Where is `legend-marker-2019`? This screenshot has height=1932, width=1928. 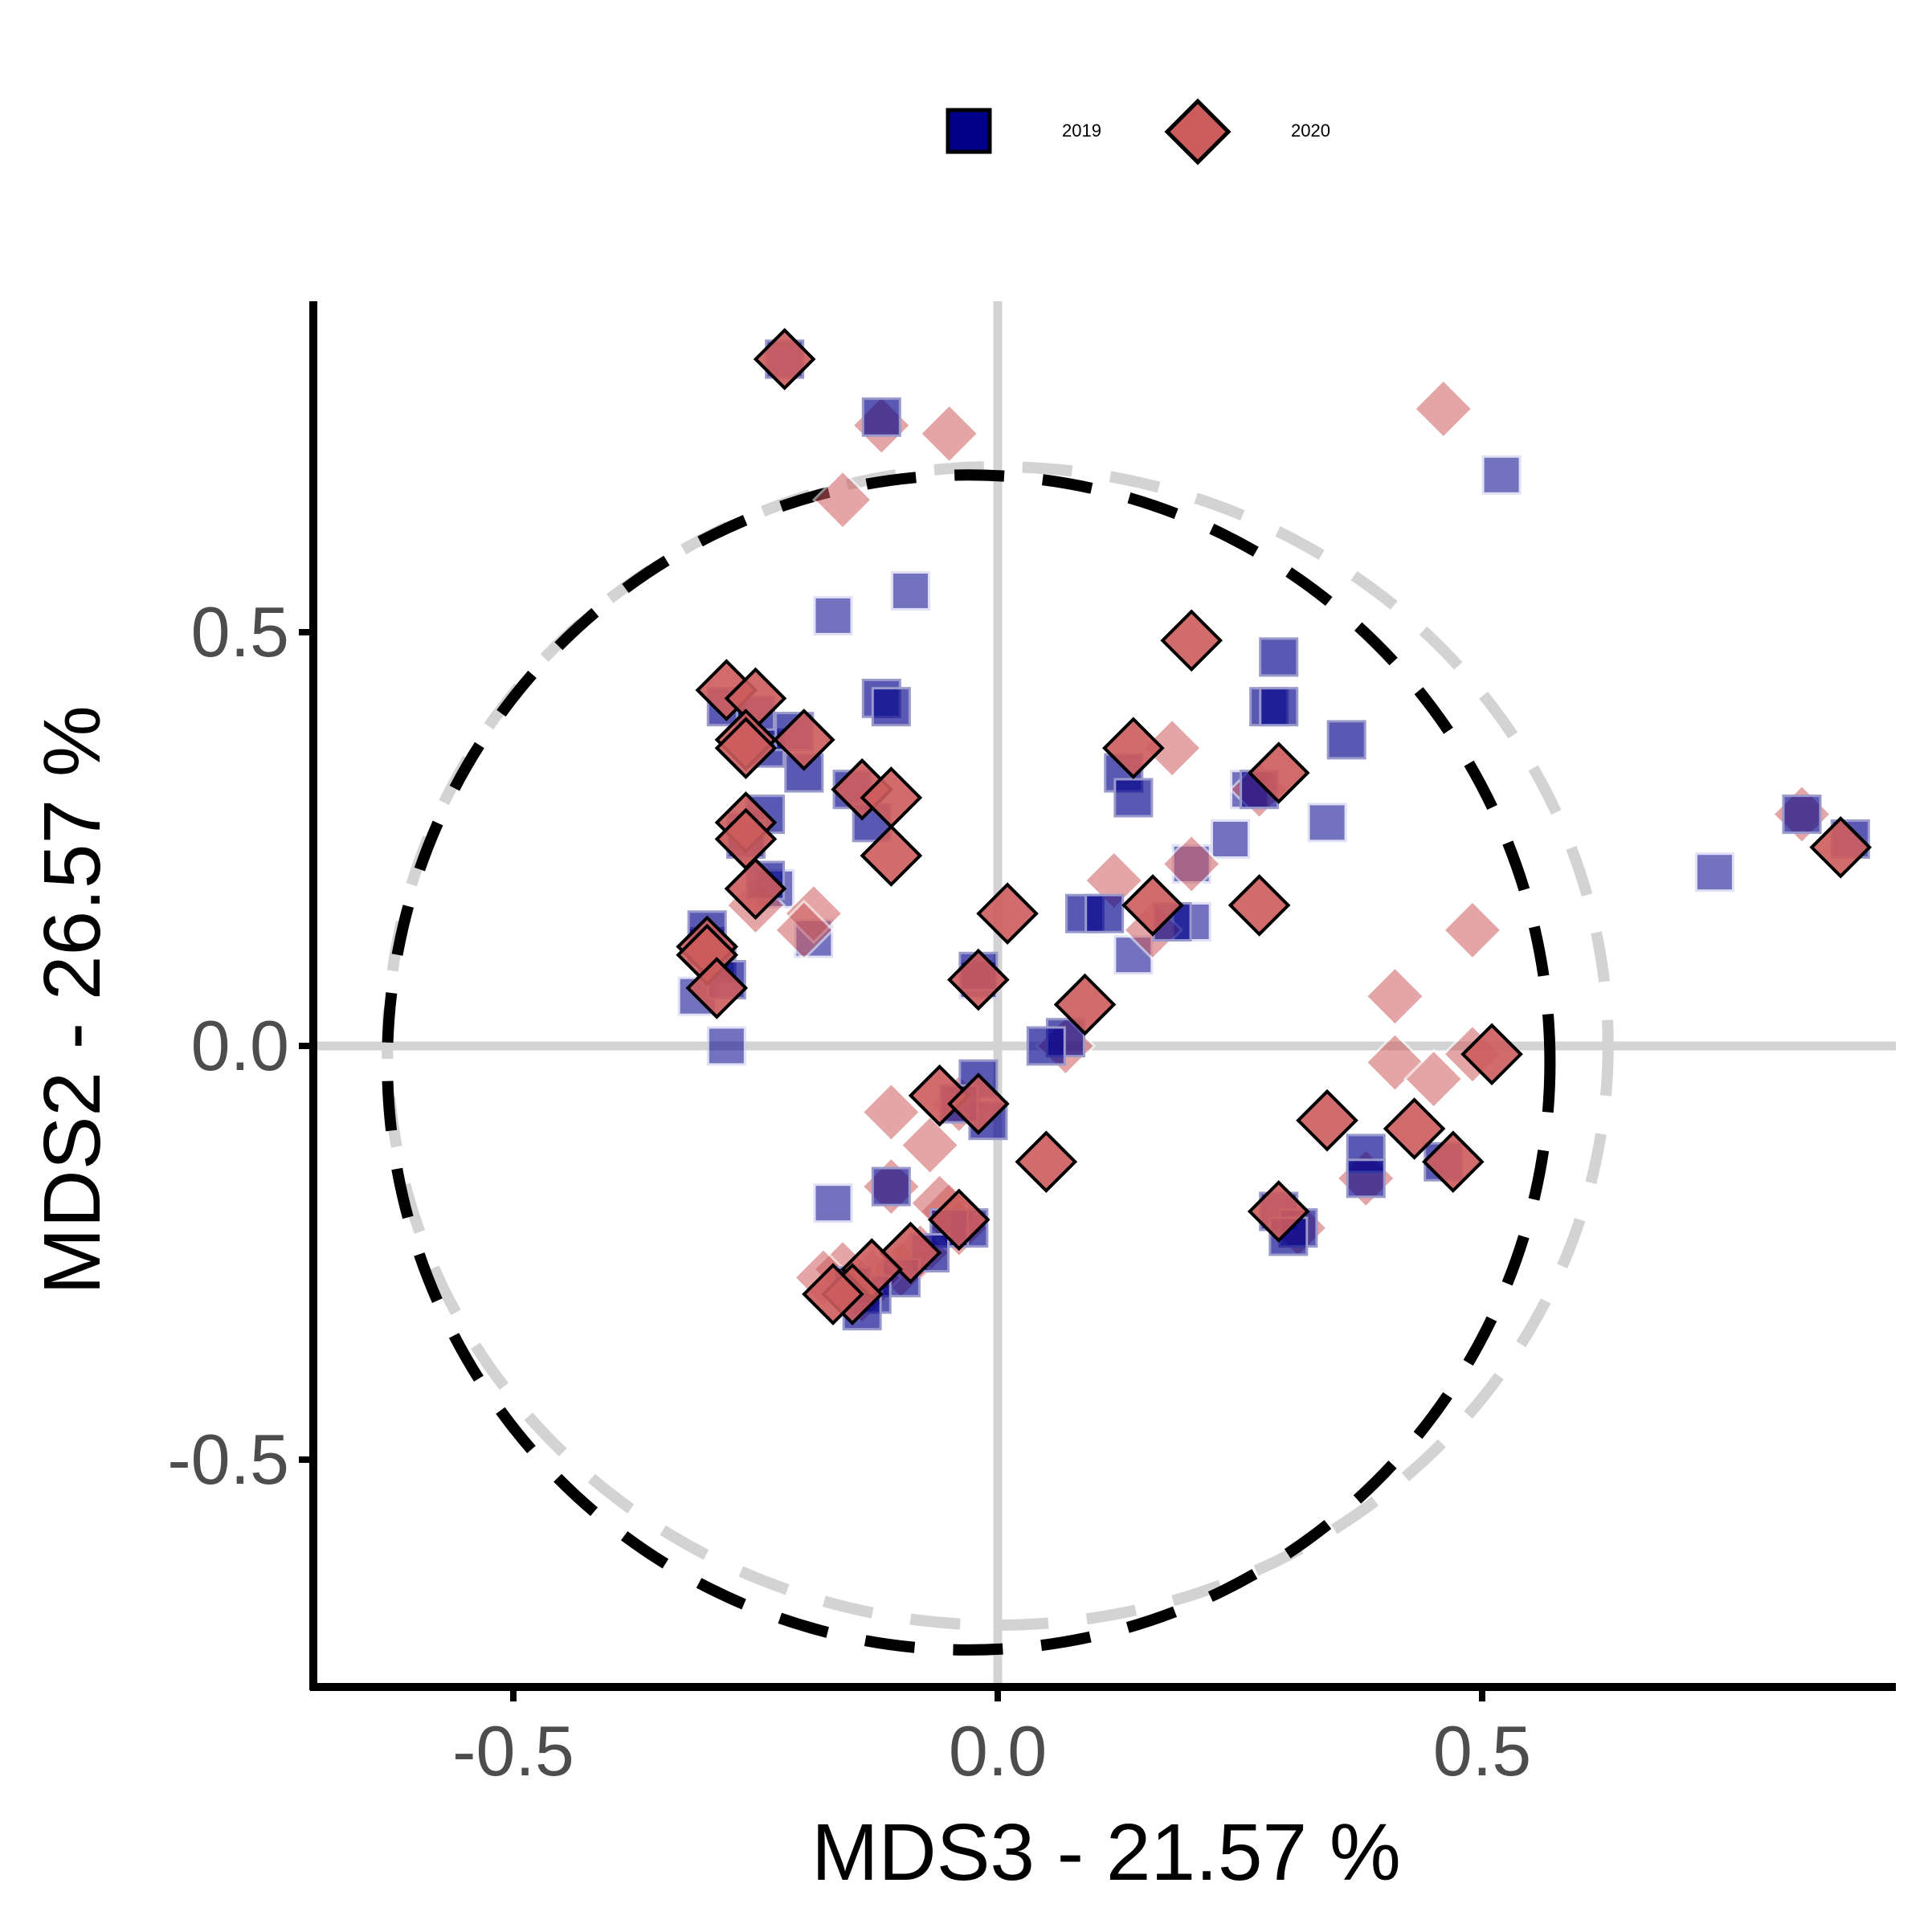 legend-marker-2019 is located at coordinates (969, 131).